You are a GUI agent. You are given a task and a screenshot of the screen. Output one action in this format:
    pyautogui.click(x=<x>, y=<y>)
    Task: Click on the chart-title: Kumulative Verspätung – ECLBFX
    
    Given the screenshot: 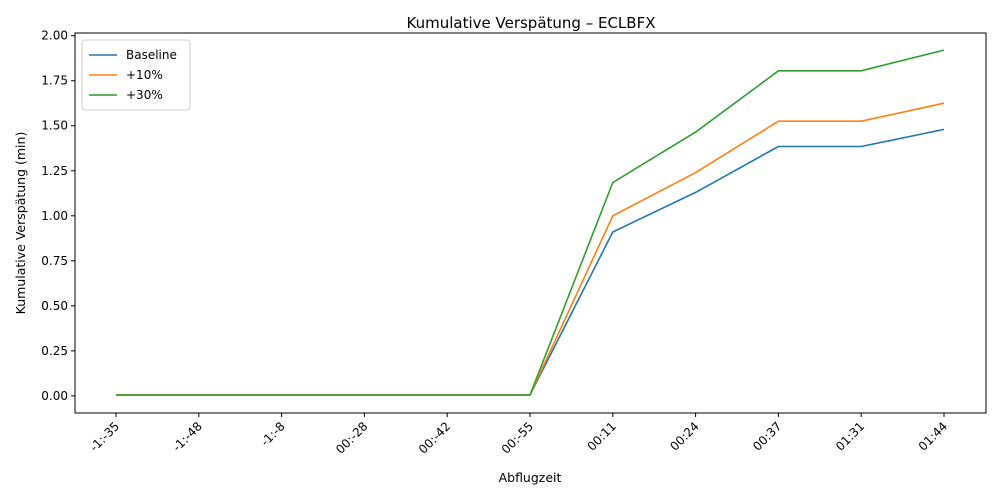 What is the action you would take?
    pyautogui.click(x=531, y=23)
    